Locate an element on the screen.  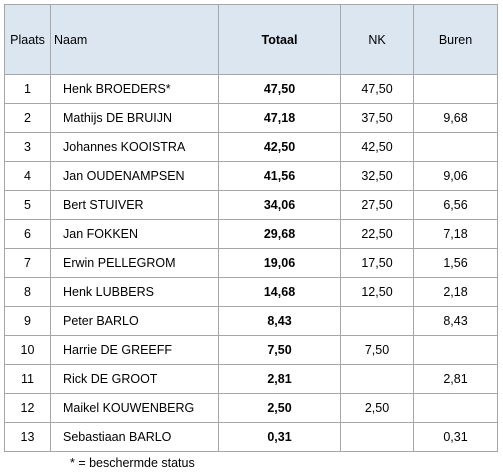
cell-buren: 0,31 is located at coordinates (455, 437).